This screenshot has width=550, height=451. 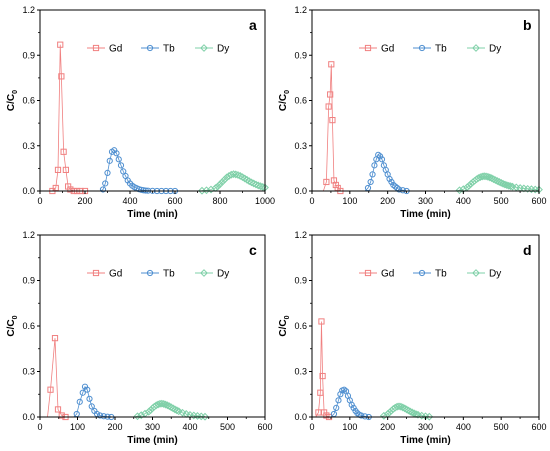 What do you see at coordinates (96, 48) in the screenshot?
I see `legend-marker-gd` at bounding box center [96, 48].